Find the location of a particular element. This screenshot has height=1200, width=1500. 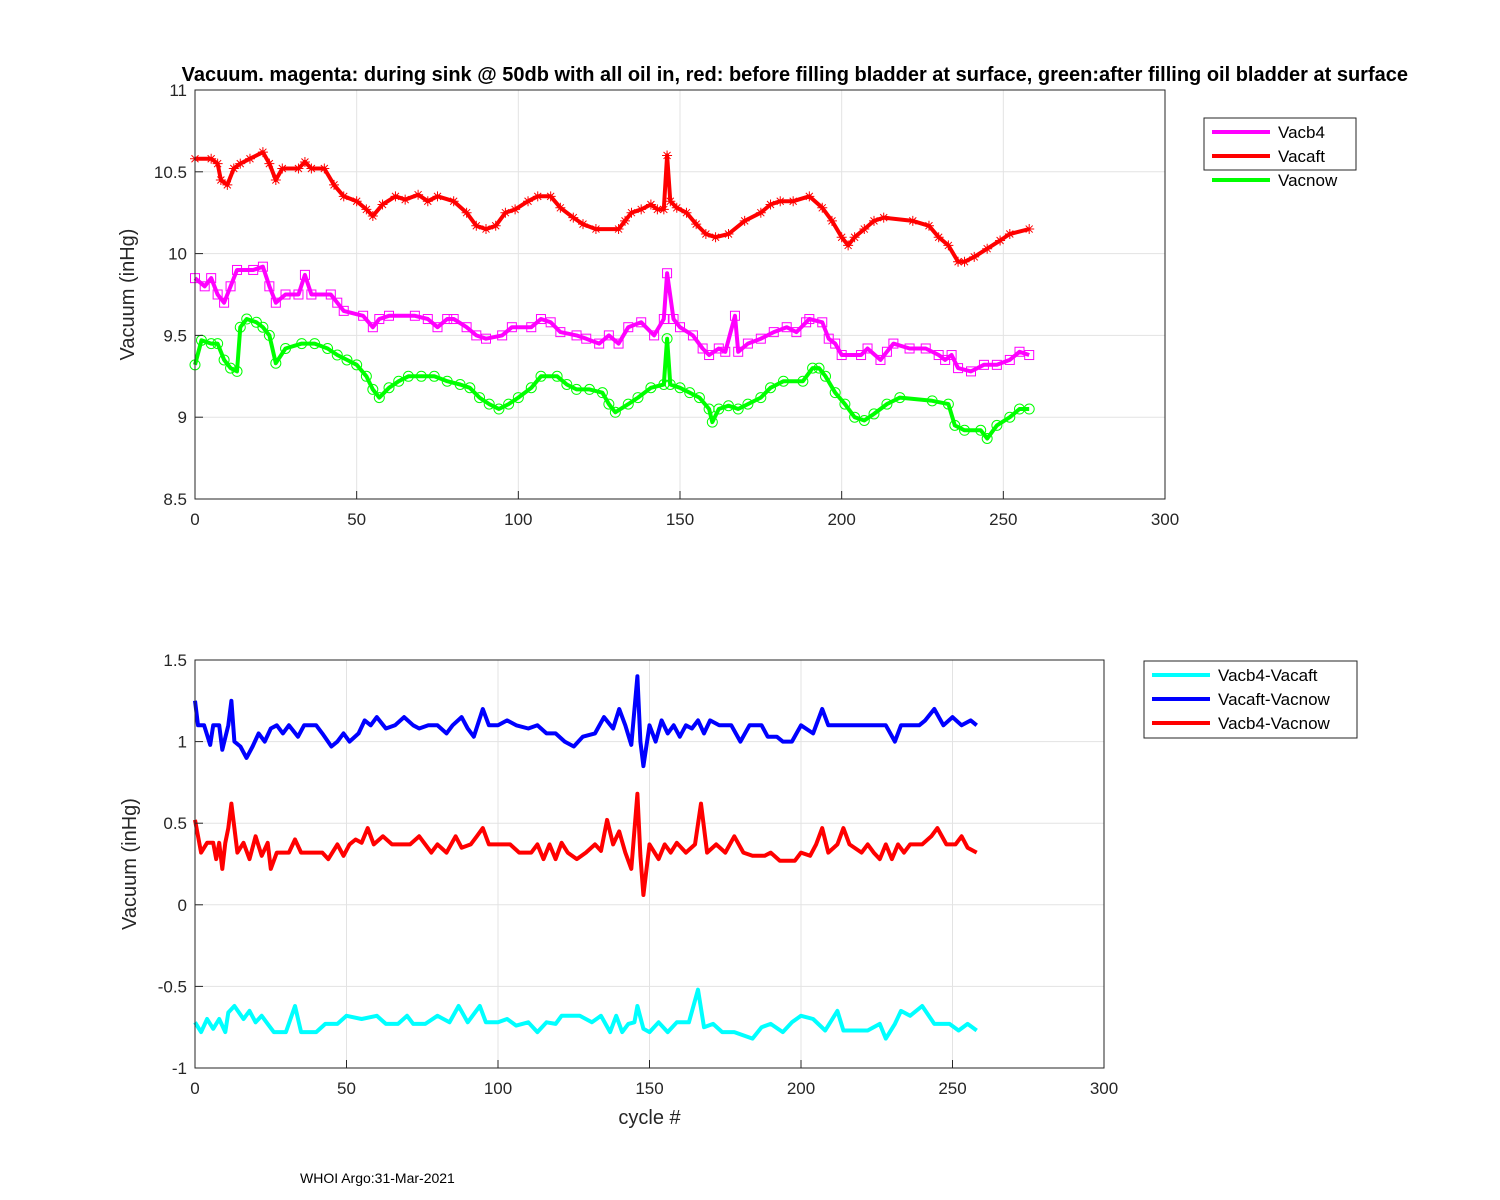

legend-entry: Vacaft is located at coordinates (1301, 156).